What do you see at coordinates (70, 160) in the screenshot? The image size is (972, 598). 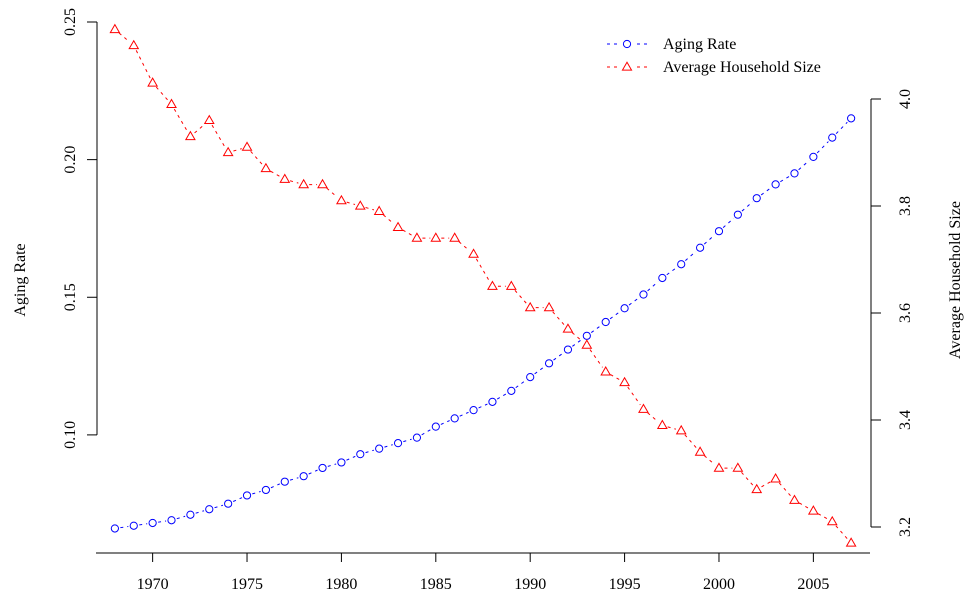 I see `y-tick-label: 0.20` at bounding box center [70, 160].